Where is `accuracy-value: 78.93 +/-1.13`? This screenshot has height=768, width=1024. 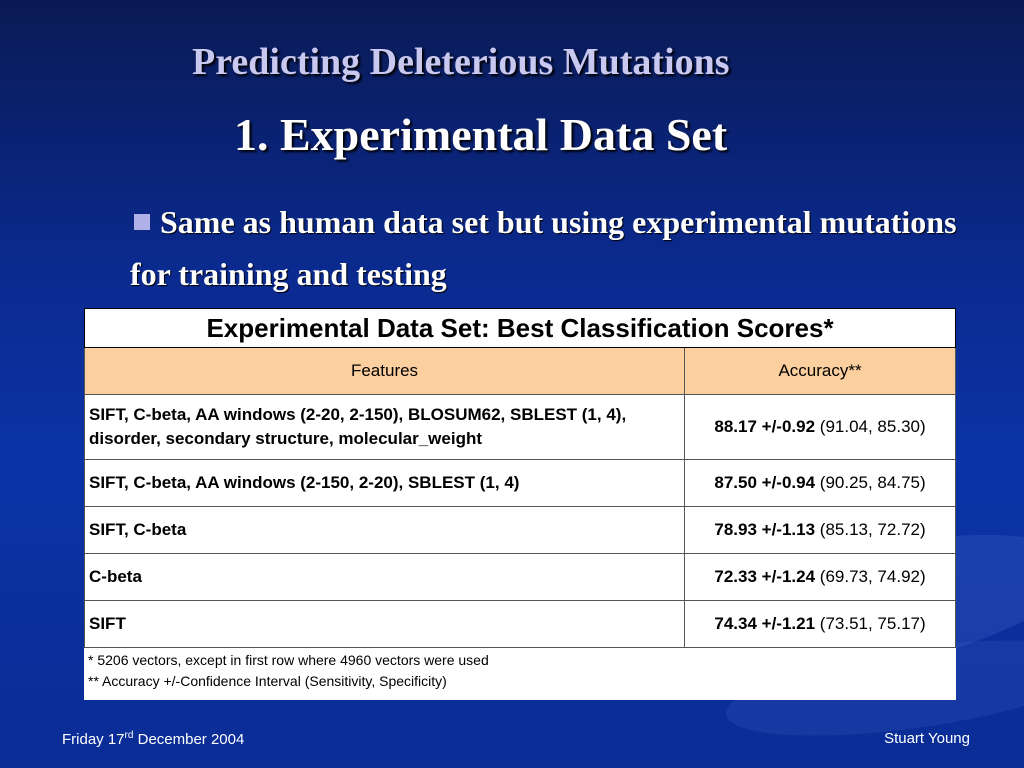
accuracy-value: 78.93 +/-1.13 is located at coordinates (765, 529).